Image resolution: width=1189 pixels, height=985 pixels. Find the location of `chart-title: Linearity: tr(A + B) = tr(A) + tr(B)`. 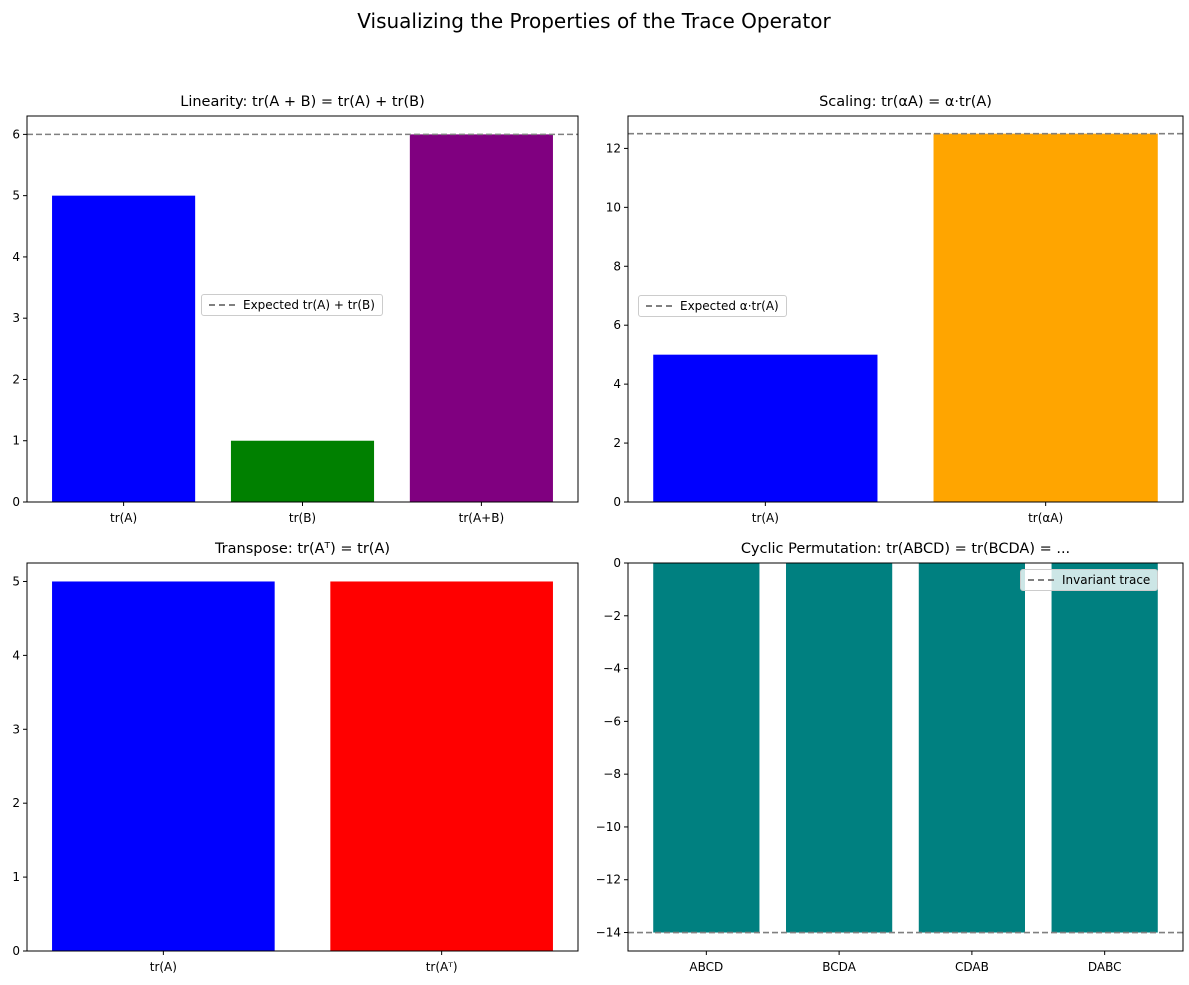

chart-title: Linearity: tr(A + B) = tr(A) + tr(B) is located at coordinates (302, 102).